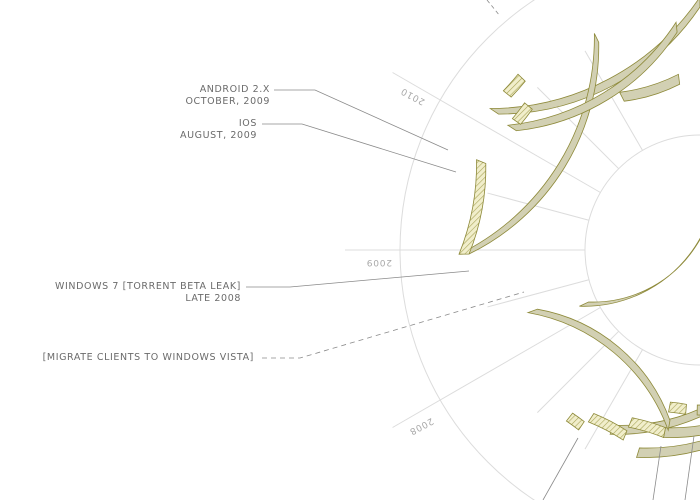  I want to click on leader-android, so click(361, 120).